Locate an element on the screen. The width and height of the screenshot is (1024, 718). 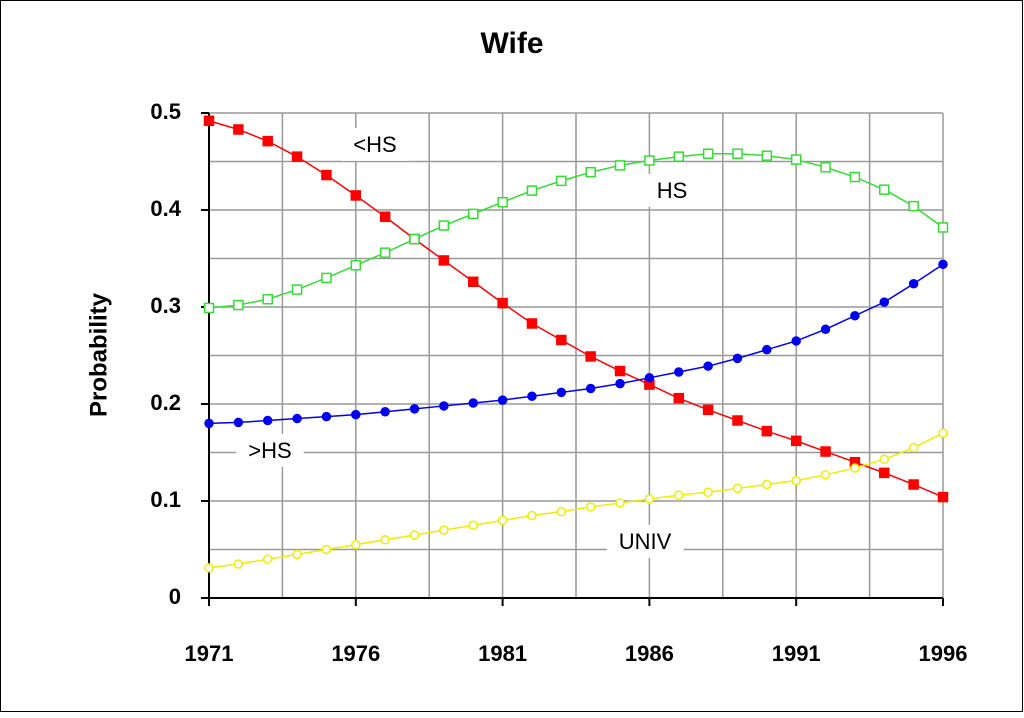
x-tick-label: 1981 is located at coordinates (502, 653).